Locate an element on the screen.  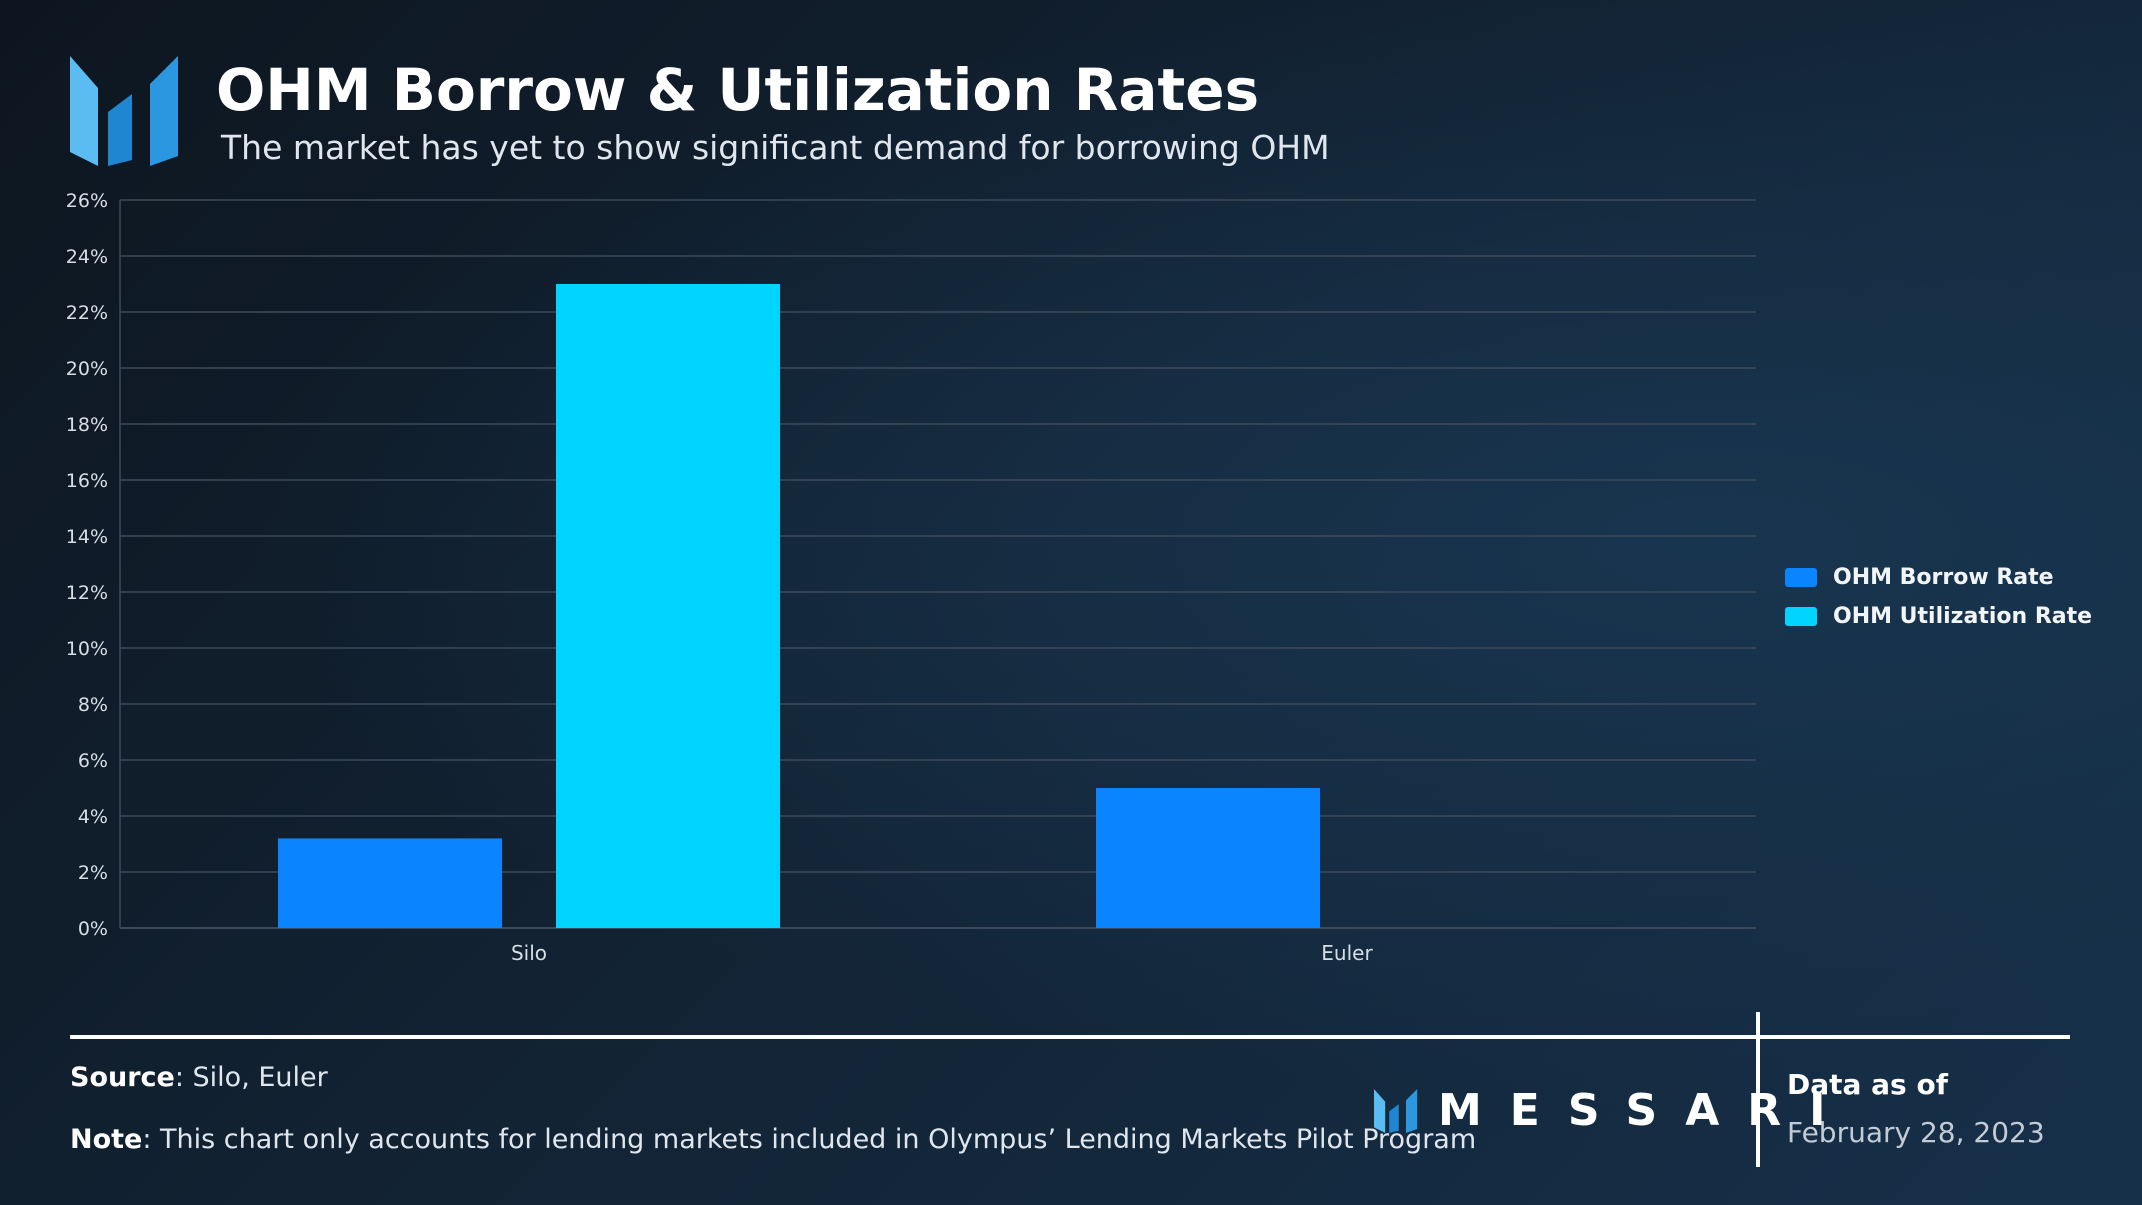
x-tick-label: Silo is located at coordinates (529, 953).